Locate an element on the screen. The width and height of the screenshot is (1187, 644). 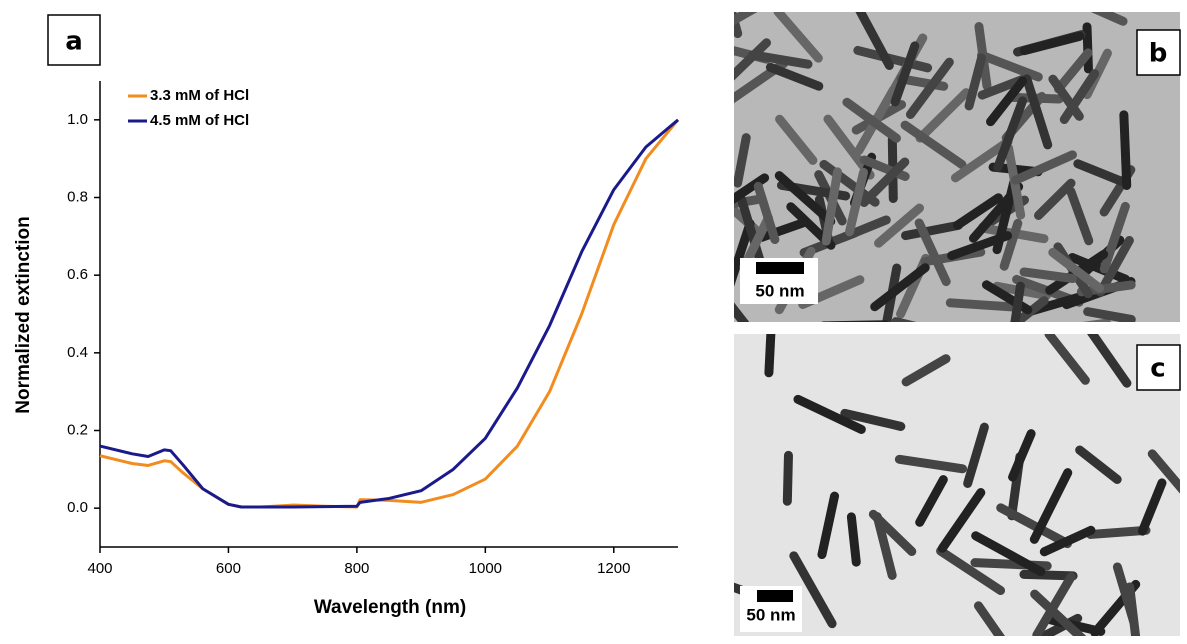
y-tick-label: 0.0 is located at coordinates (77, 507).